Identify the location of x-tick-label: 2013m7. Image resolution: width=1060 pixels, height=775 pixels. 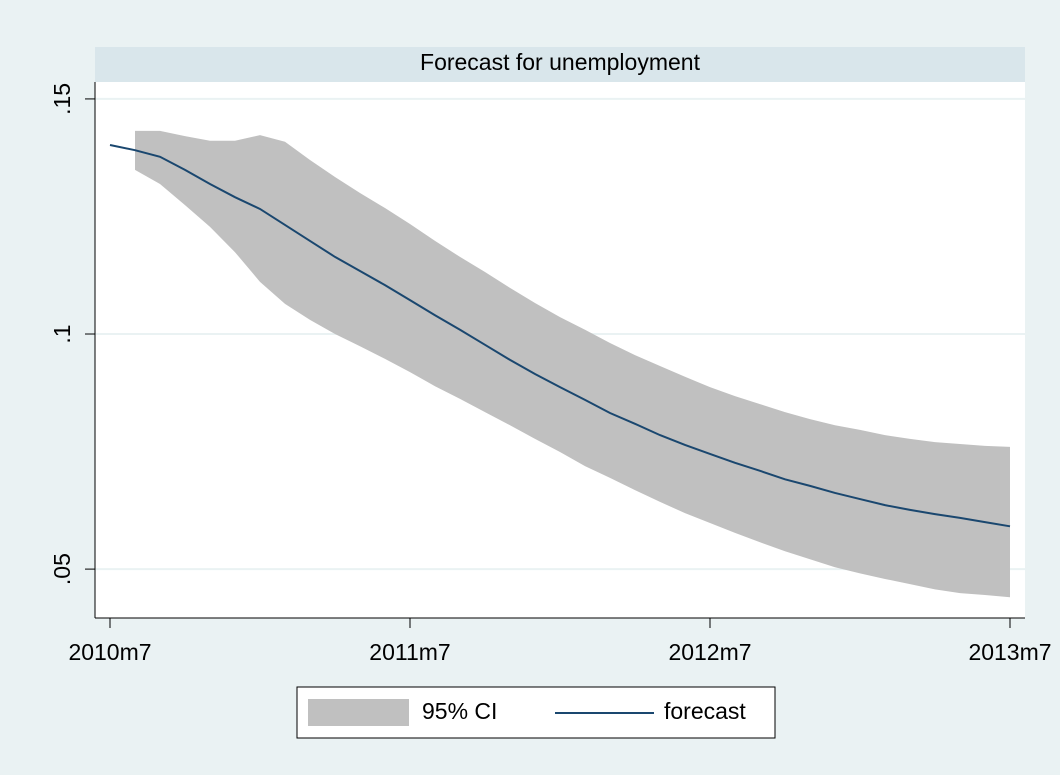
(1009, 652).